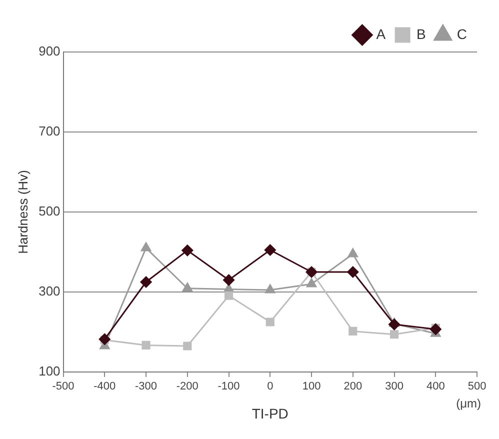 The width and height of the screenshot is (499, 439). Describe the element at coordinates (49, 211) in the screenshot. I see `y-tick-label: 500` at that location.